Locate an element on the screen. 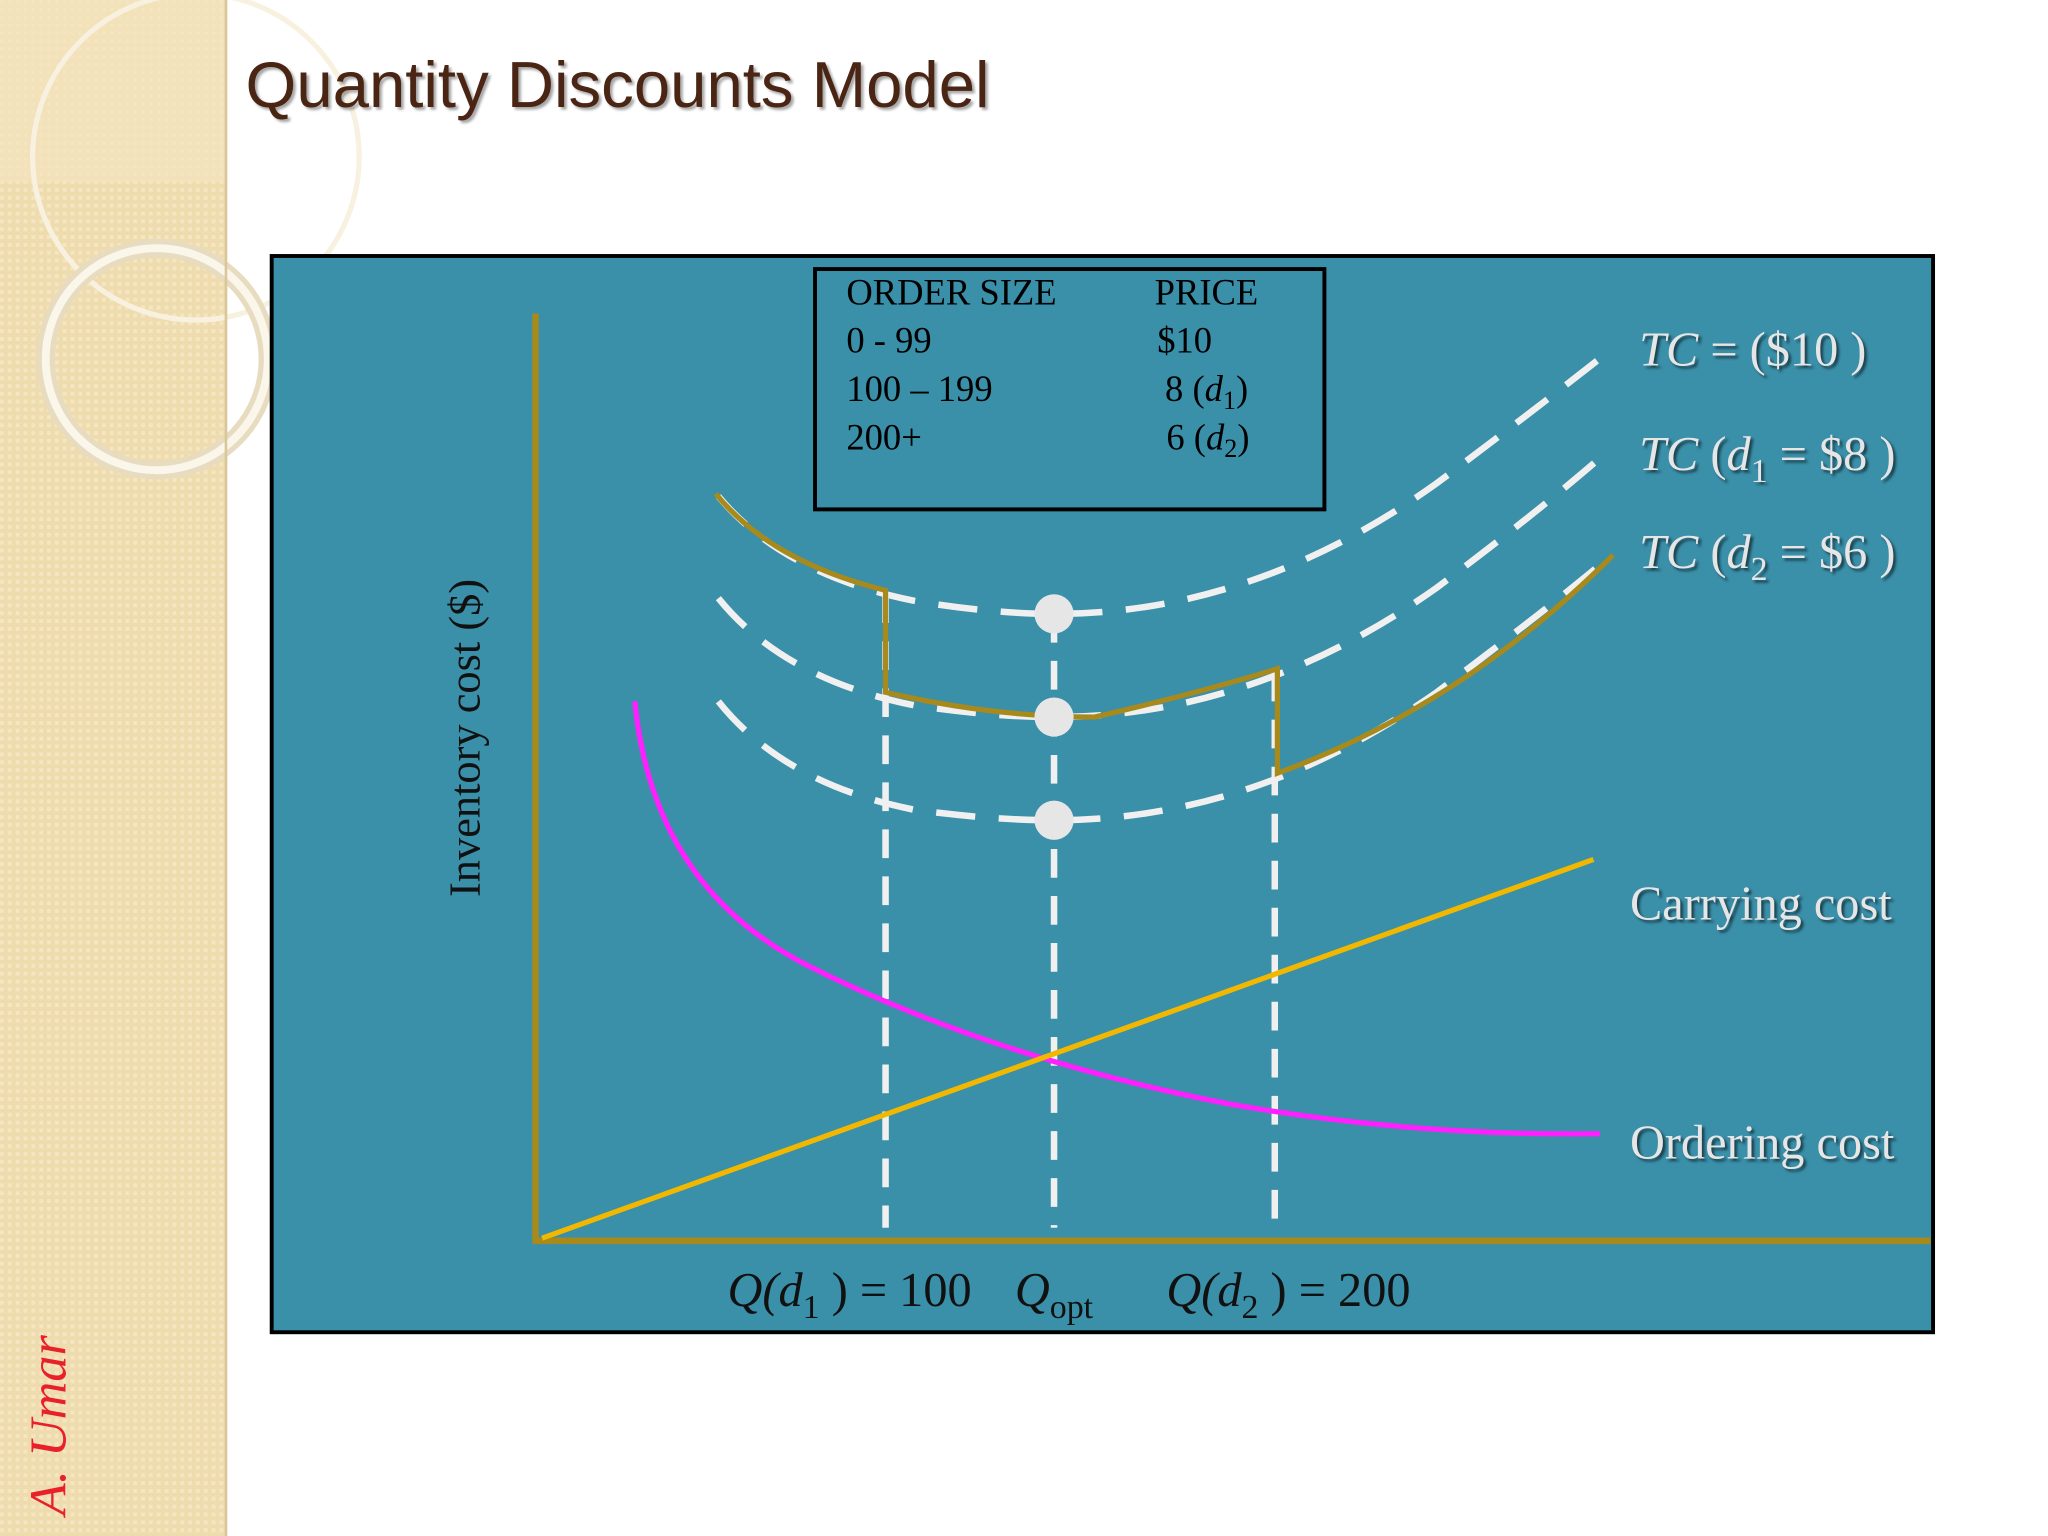  x-label: Qopt is located at coordinates (1054, 1295).